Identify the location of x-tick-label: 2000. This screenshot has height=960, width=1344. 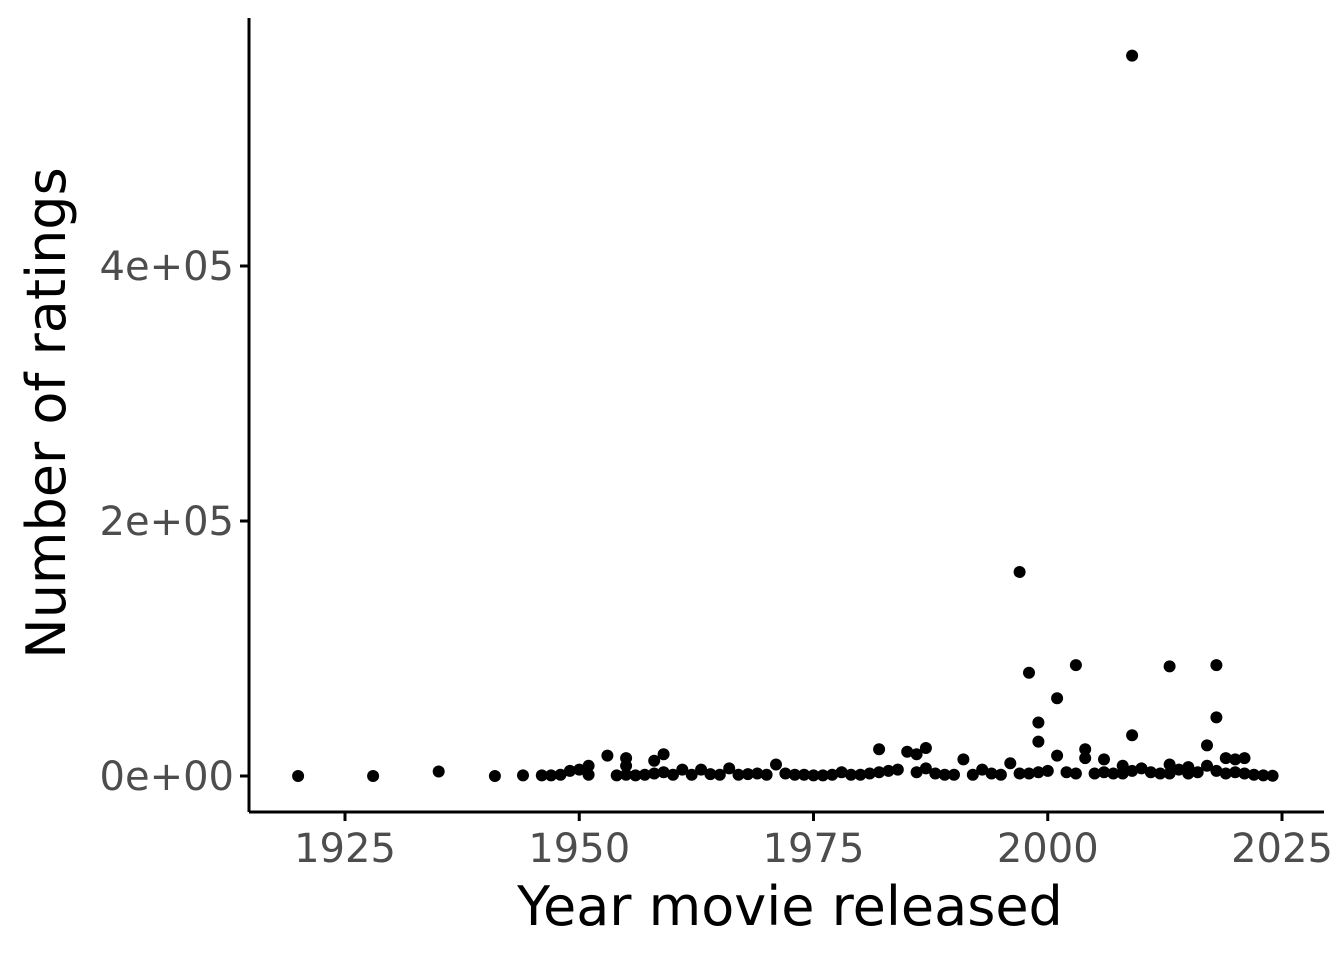
(1048, 849).